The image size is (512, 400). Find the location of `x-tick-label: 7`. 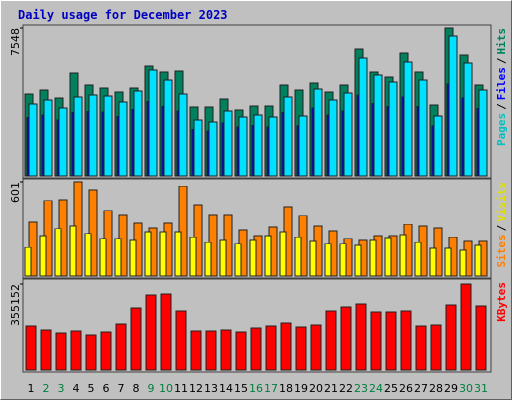

x-tick-label: 7 is located at coordinates (121, 388).